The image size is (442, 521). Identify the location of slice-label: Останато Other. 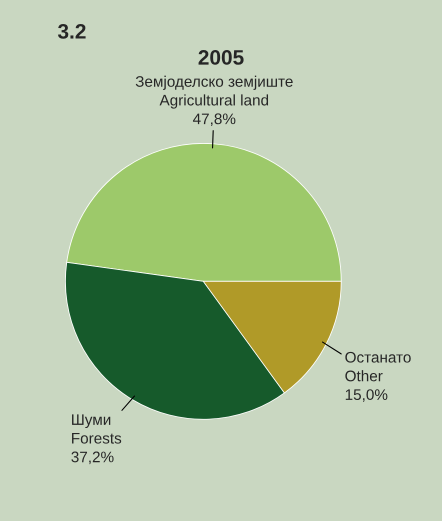
(378, 367).